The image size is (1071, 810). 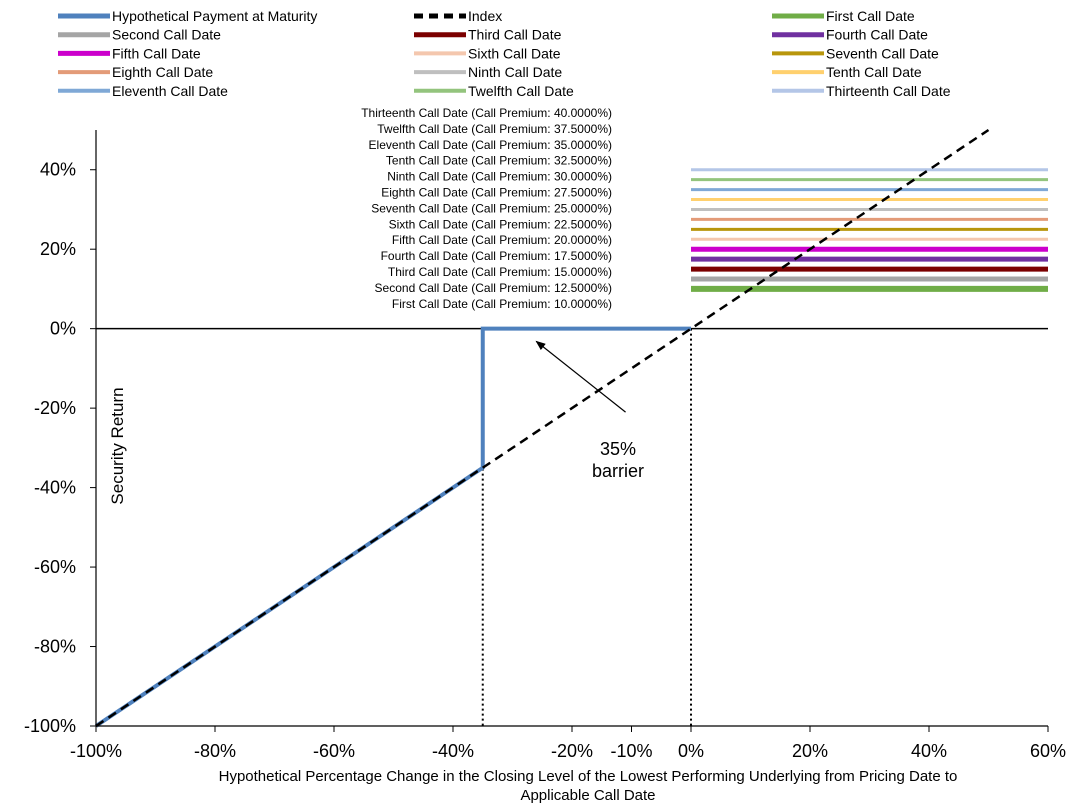 What do you see at coordinates (618, 449) in the screenshot?
I see `barrier-label: 35%` at bounding box center [618, 449].